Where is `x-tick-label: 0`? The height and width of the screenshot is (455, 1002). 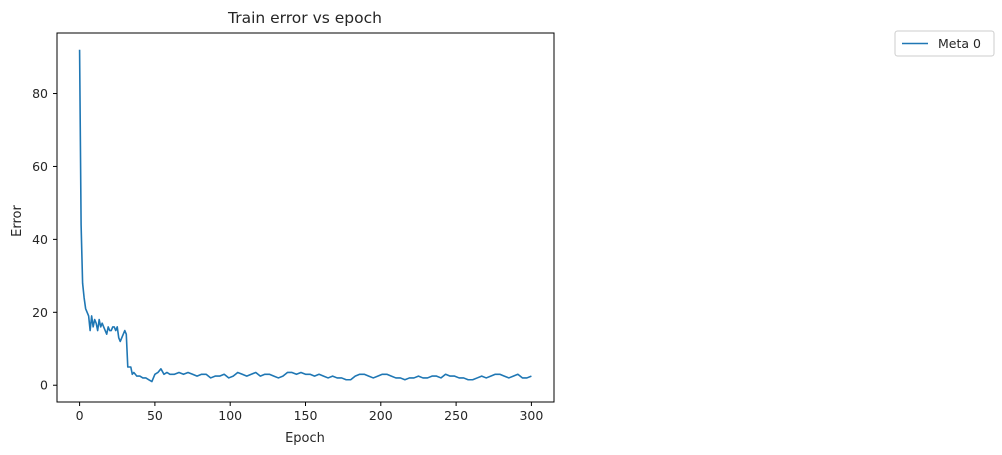 x-tick-label: 0 is located at coordinates (80, 415).